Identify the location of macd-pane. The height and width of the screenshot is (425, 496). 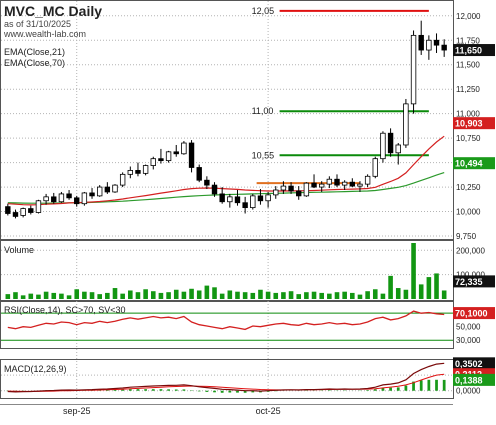
(227, 379).